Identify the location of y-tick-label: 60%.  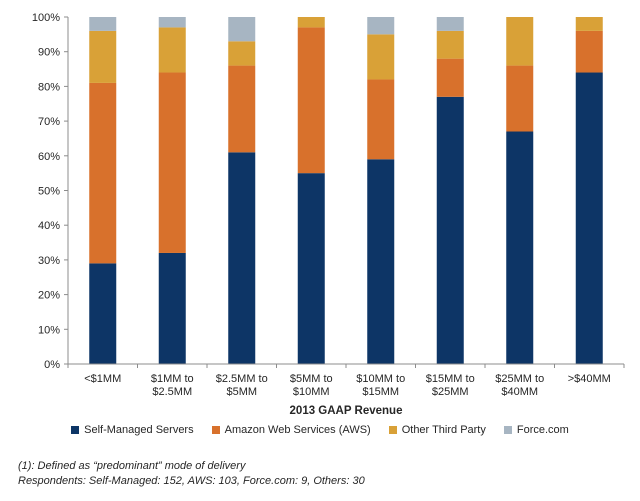
(49, 157).